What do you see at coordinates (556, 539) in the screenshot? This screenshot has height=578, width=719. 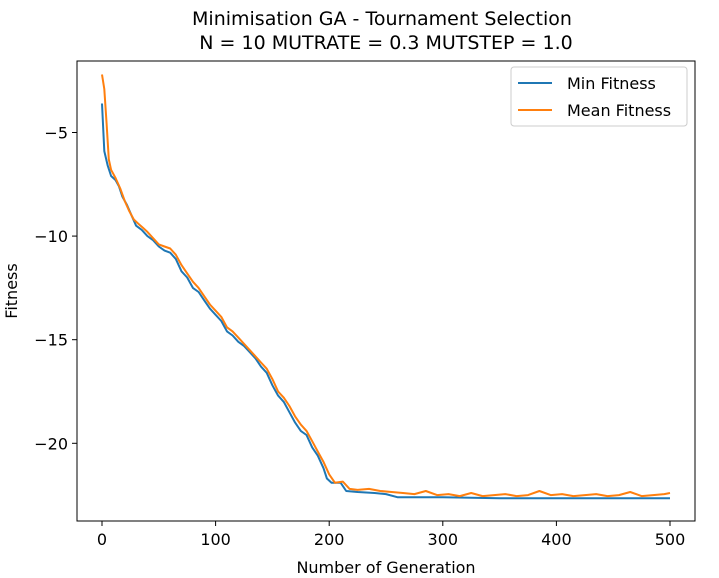 I see `x-tick-label: 400` at bounding box center [556, 539].